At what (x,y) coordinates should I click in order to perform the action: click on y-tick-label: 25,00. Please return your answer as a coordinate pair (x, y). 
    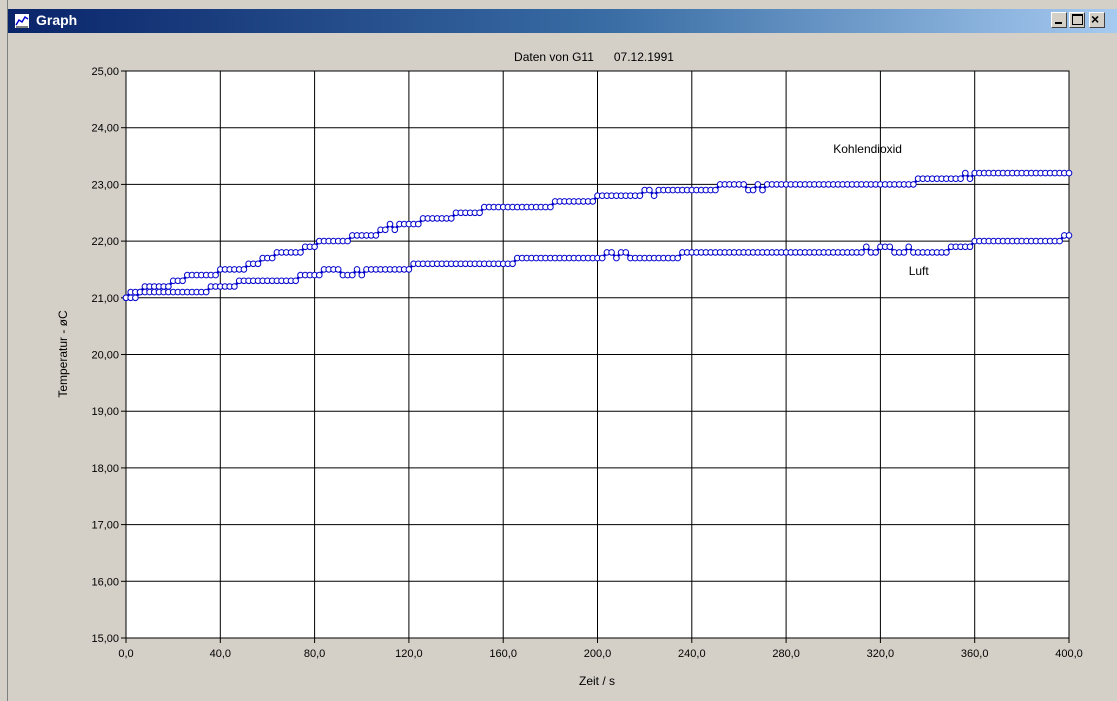
    Looking at the image, I should click on (105, 72).